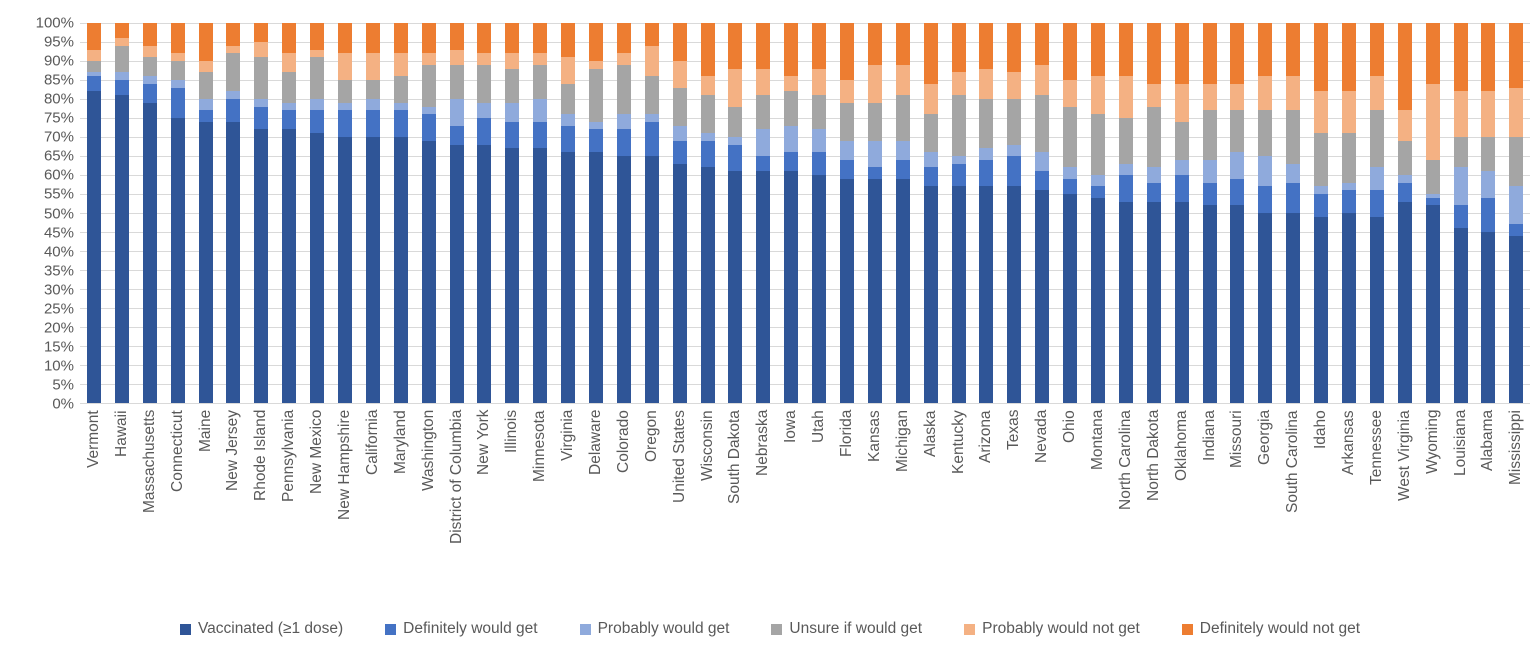 The width and height of the screenshot is (1540, 660). I want to click on x-label-cell: Alaska, so click(931, 508).